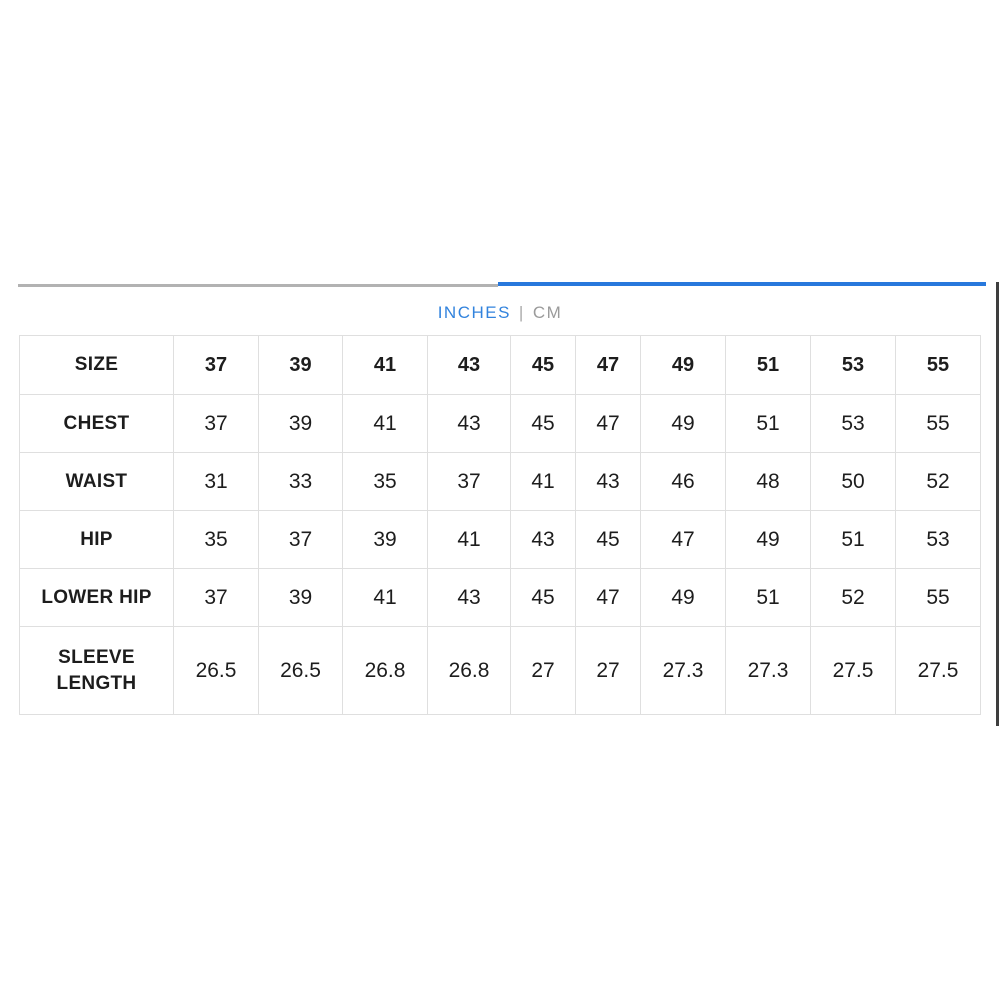 Image resolution: width=1000 pixels, height=1000 pixels. Describe the element at coordinates (853, 481) in the screenshot. I see `table-cell: 50` at that location.